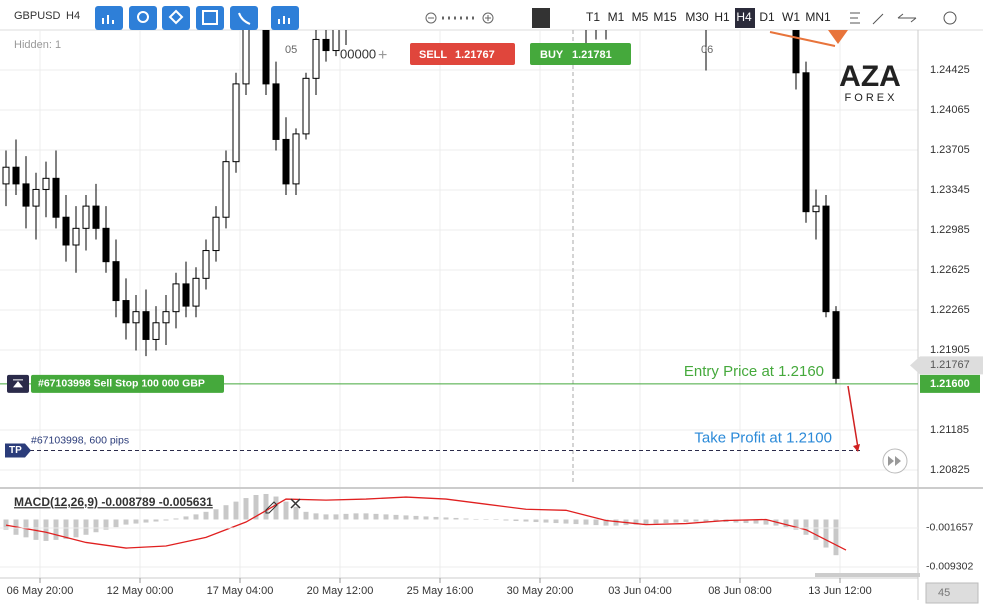 The height and width of the screenshot is (607, 983). I want to click on day-label: 05, so click(291, 50).